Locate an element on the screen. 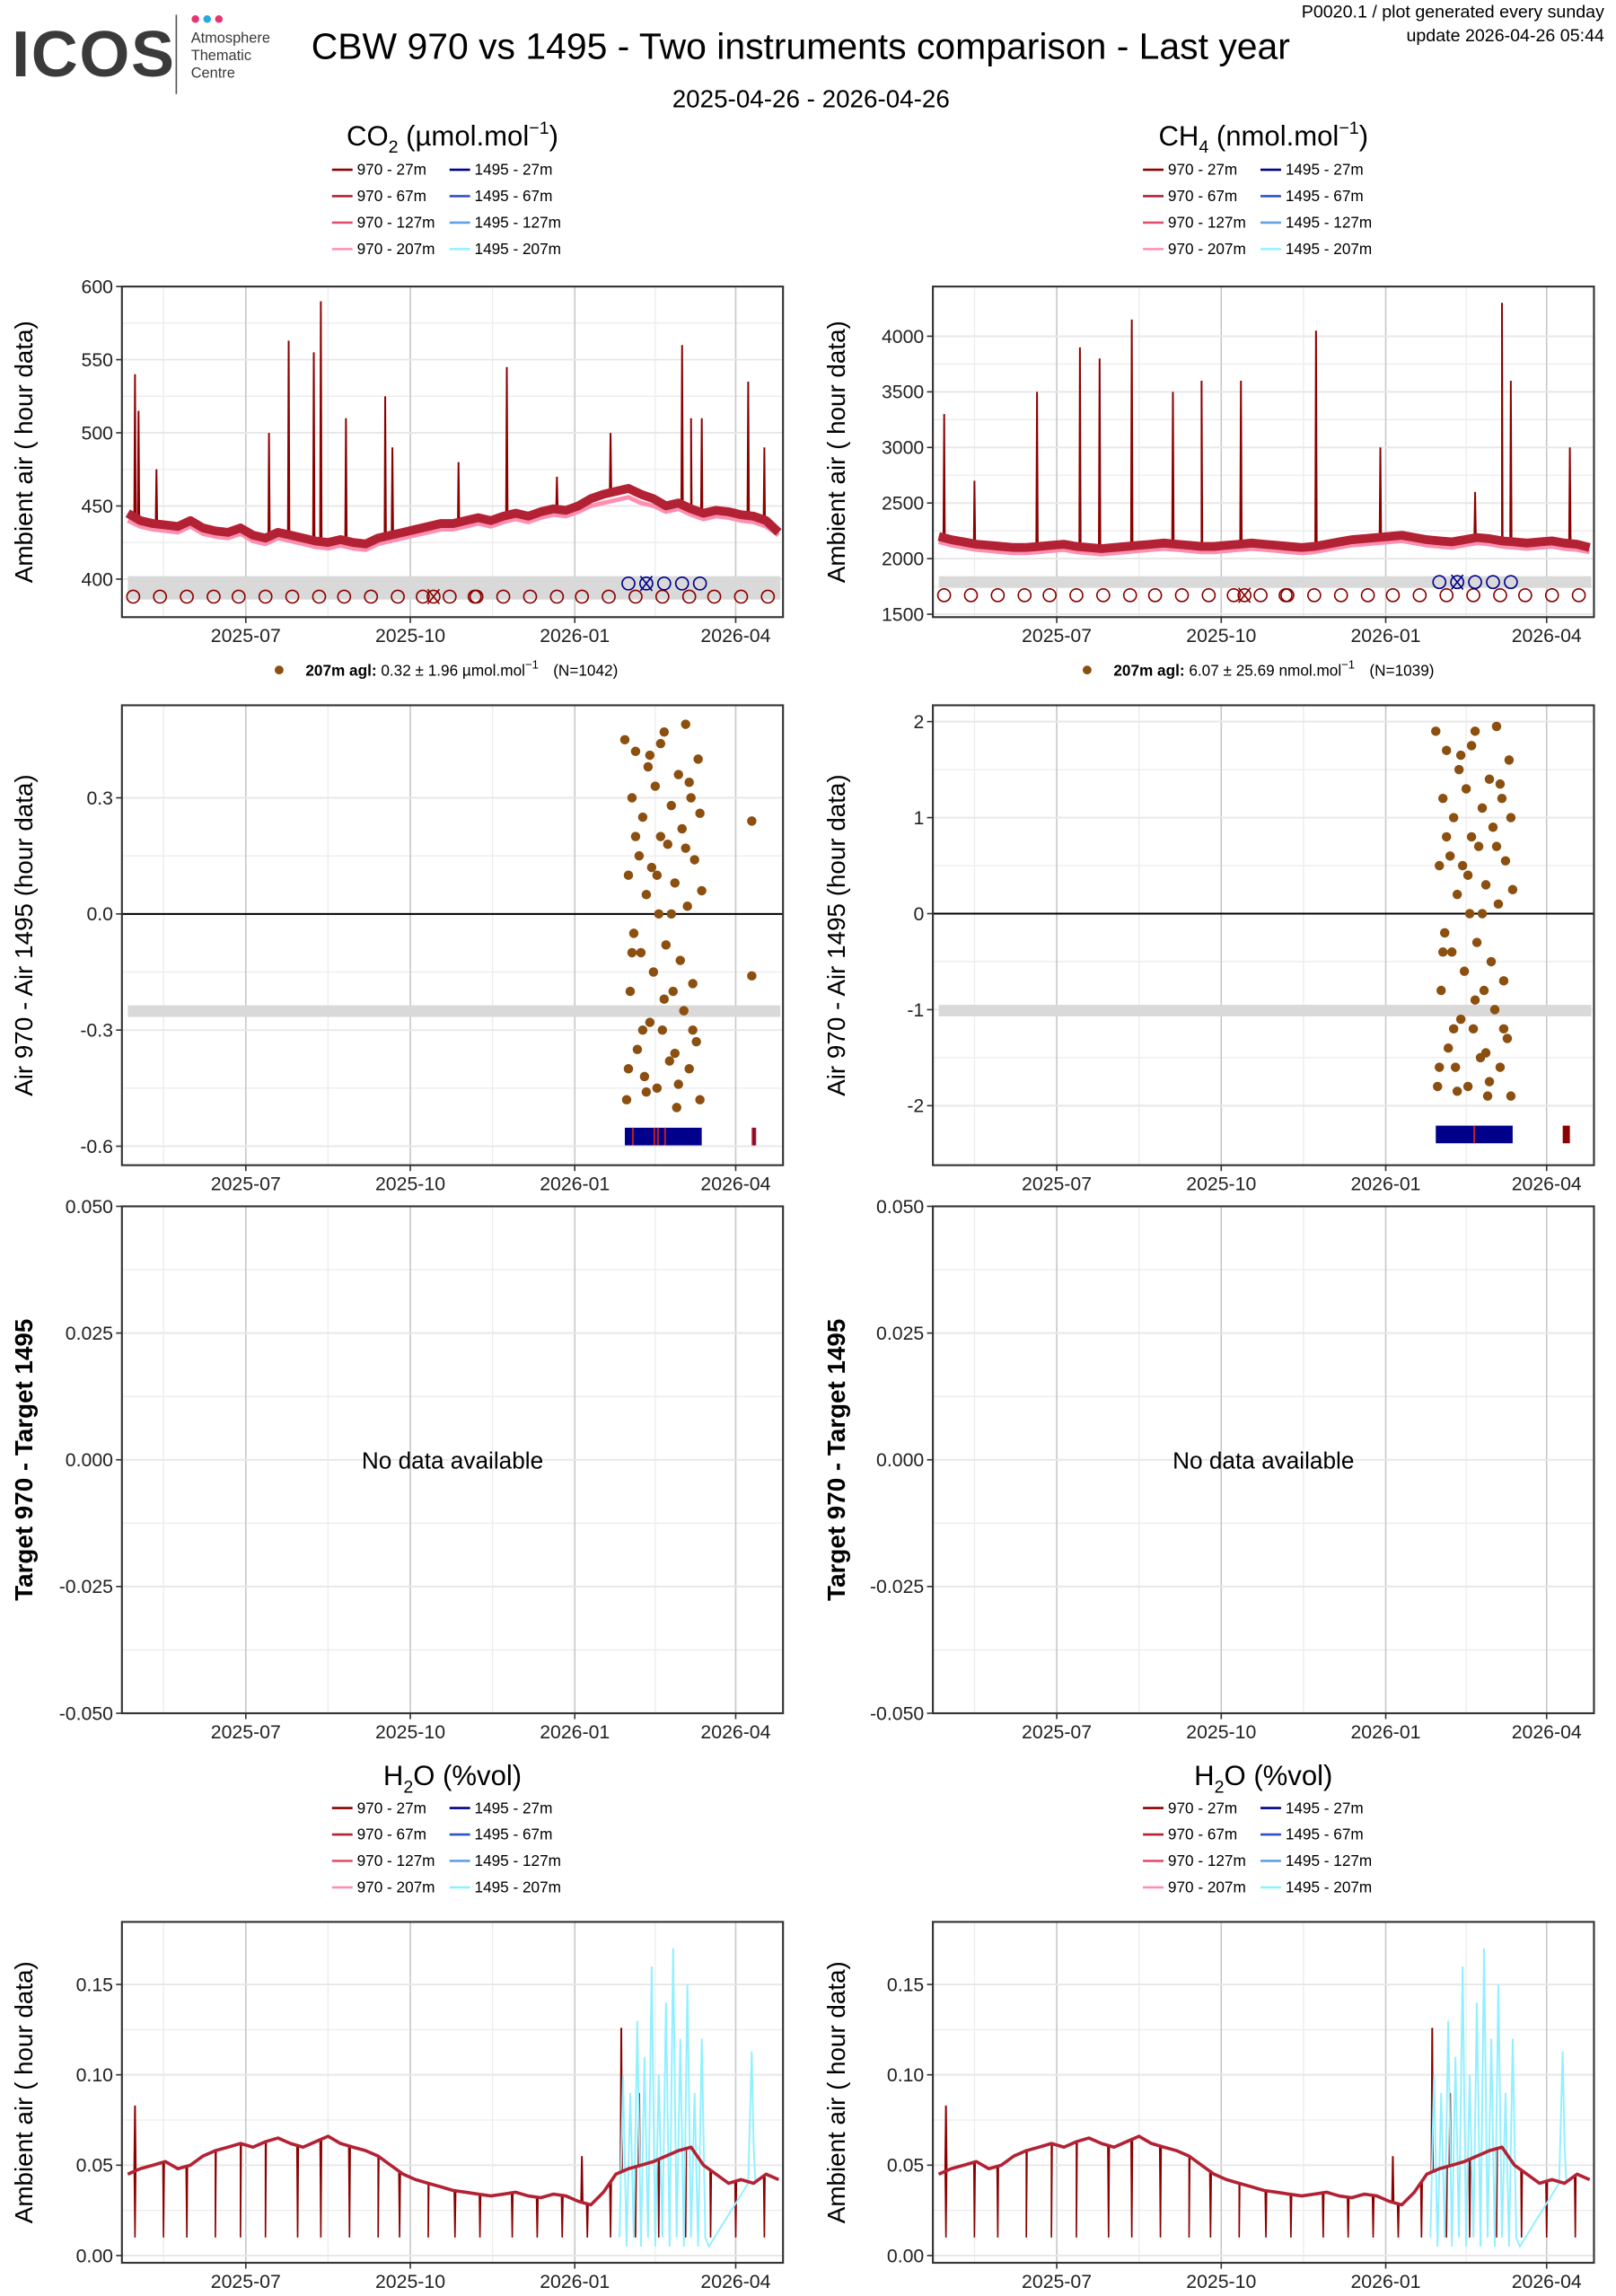 Image resolution: width=1616 pixels, height=2296 pixels. logo-dot-icon is located at coordinates (207, 19).